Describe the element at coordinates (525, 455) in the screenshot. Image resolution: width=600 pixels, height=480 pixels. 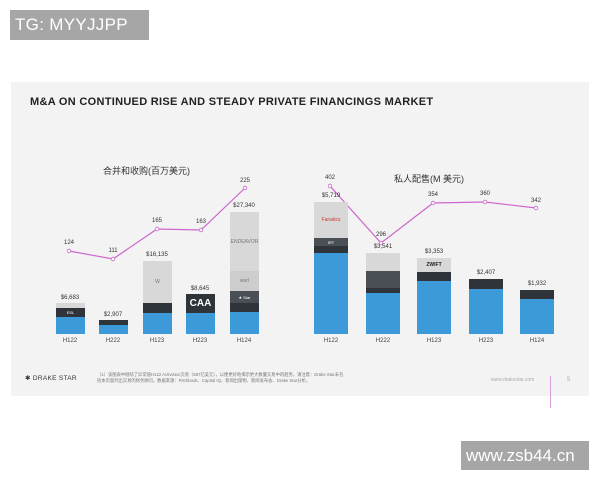
I see `watermark-bottom: www.zsb44.cn` at that location.